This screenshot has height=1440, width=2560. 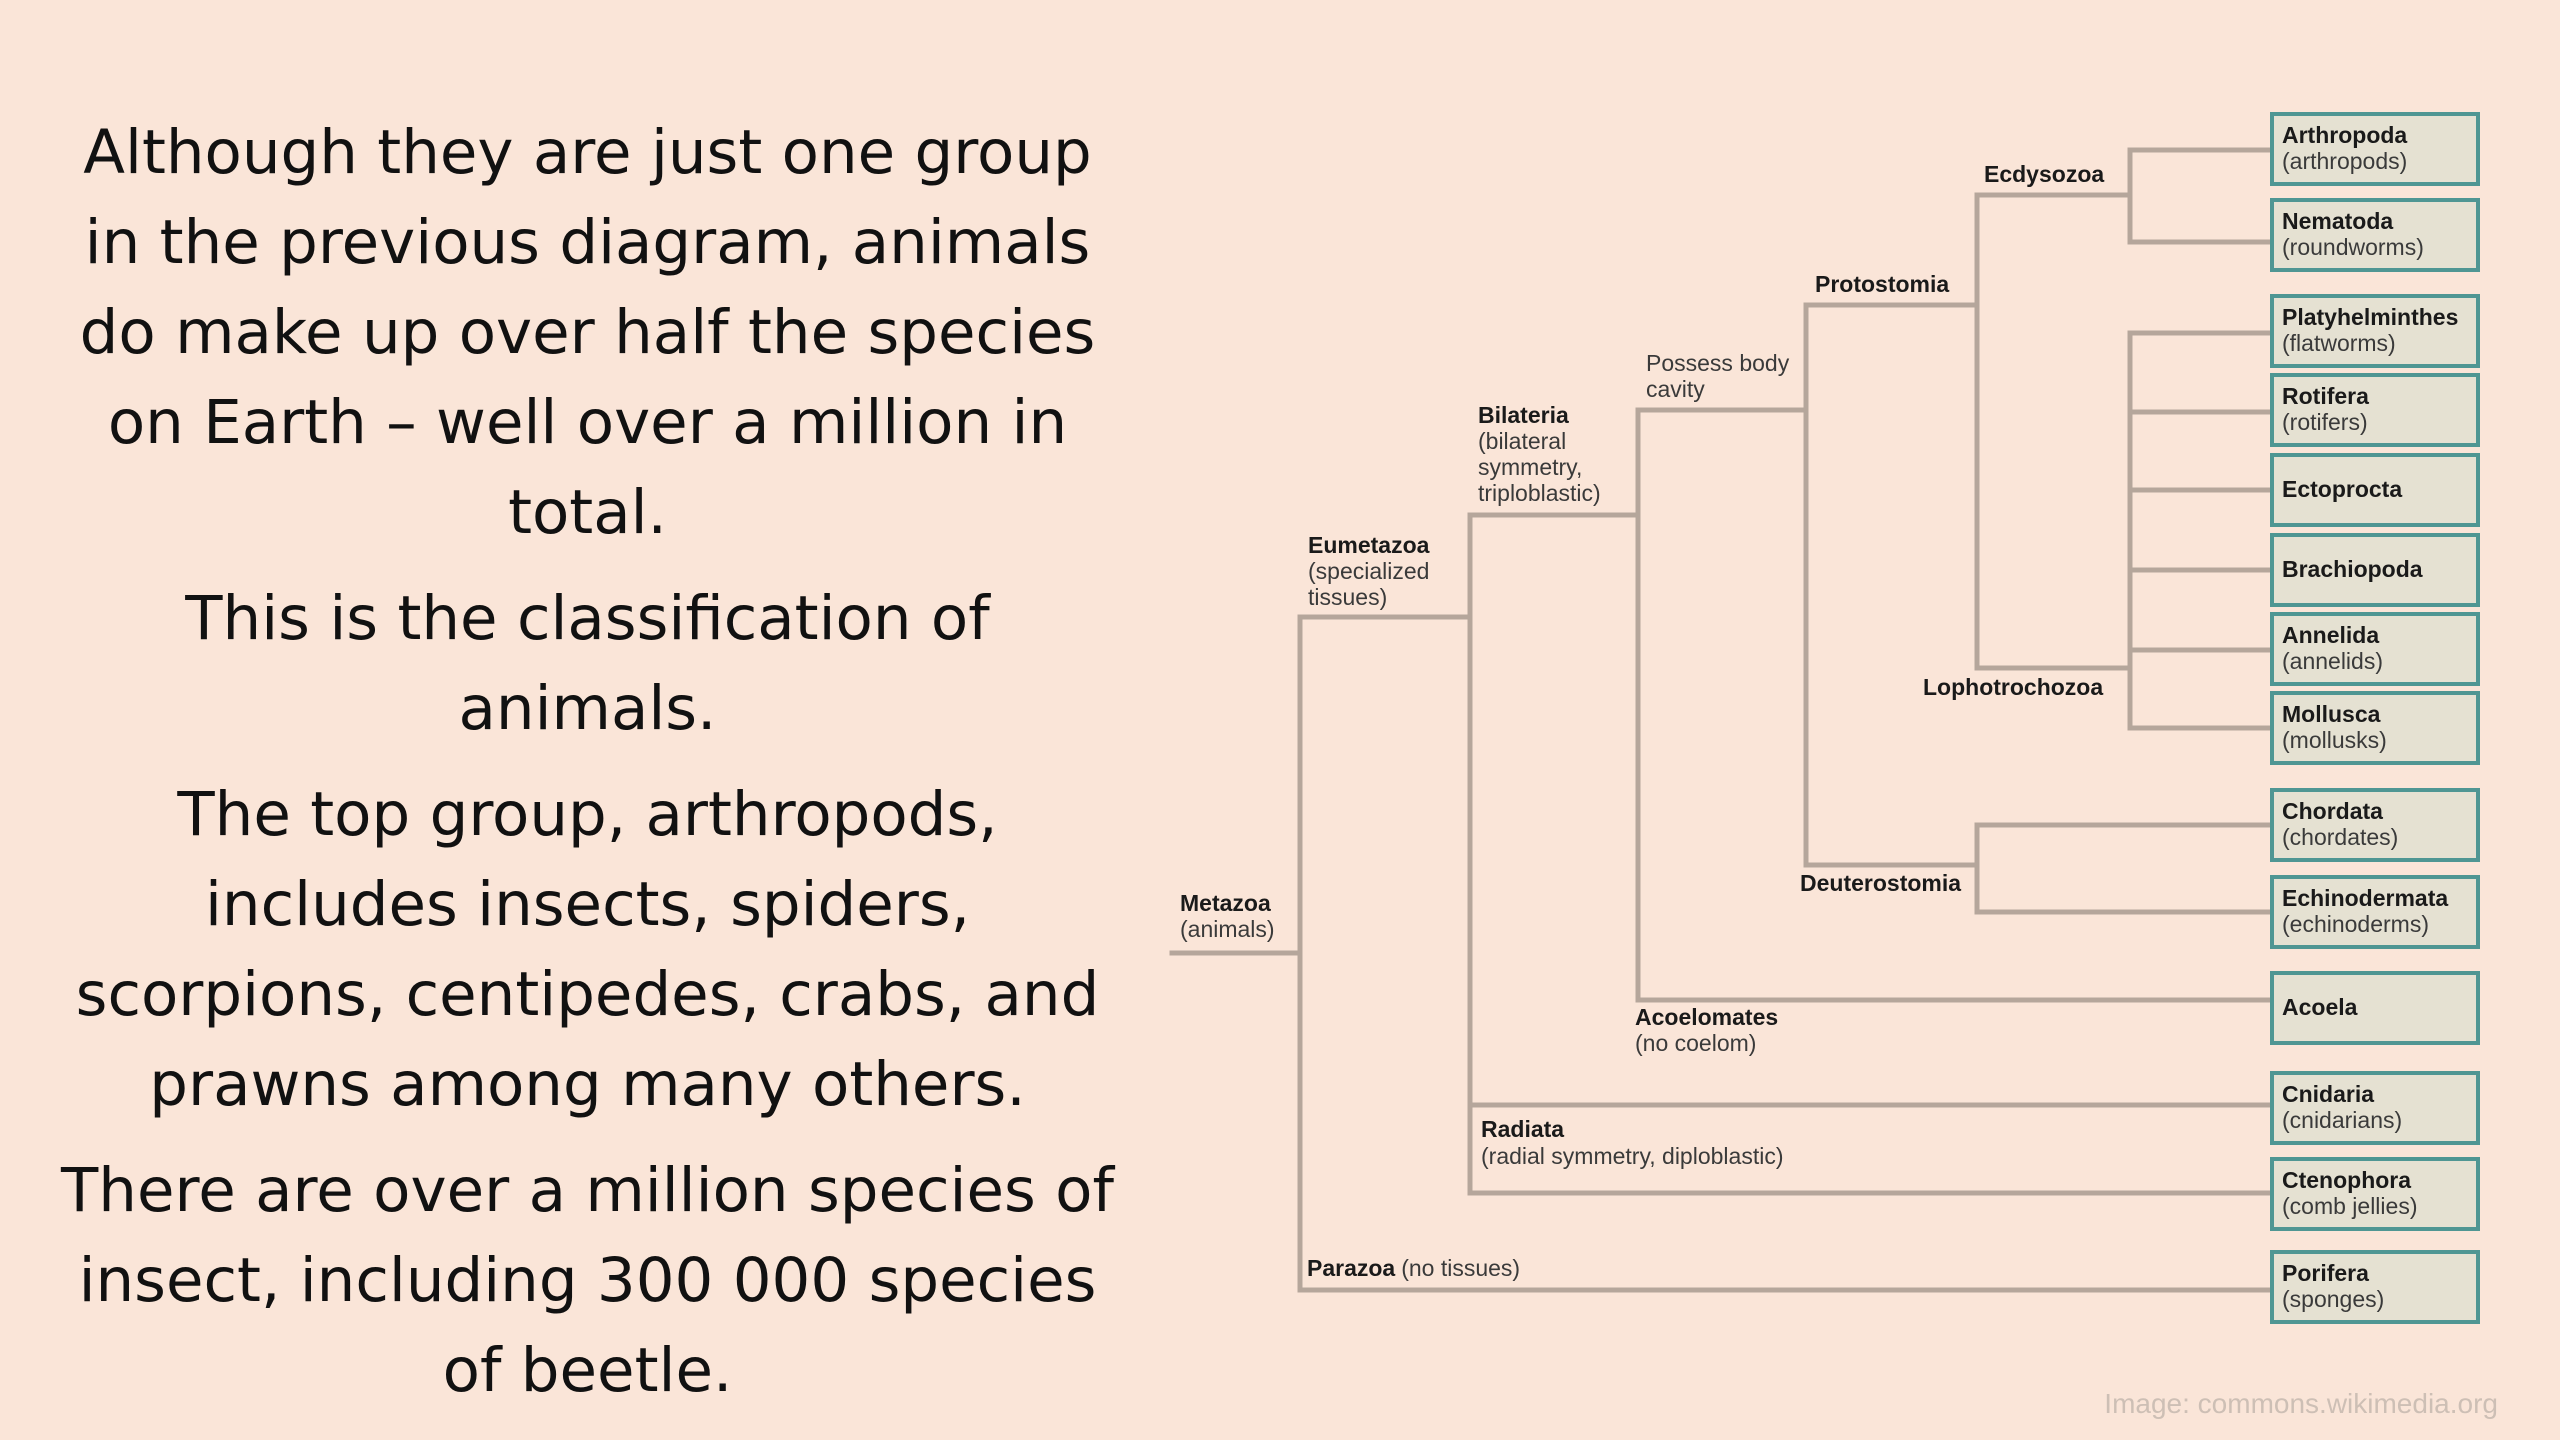 What do you see at coordinates (2301, 1403) in the screenshot?
I see `image-credit: Image: commons.wikimedia.org` at bounding box center [2301, 1403].